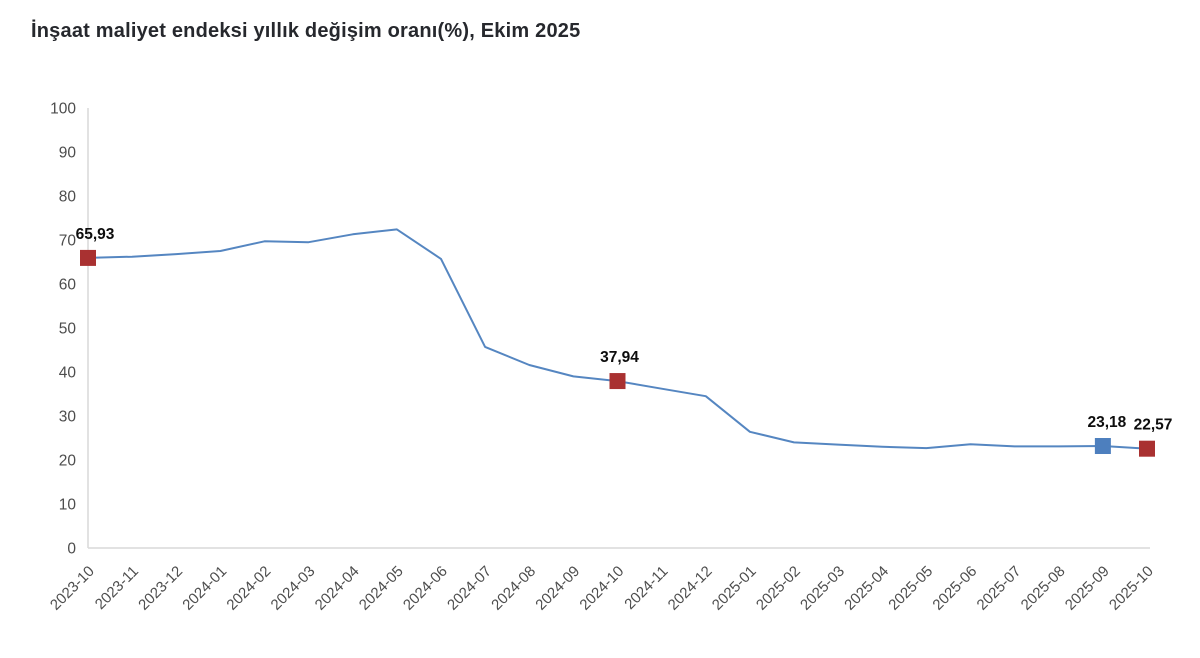  What do you see at coordinates (72, 588) in the screenshot?
I see `x-axis-label: 2023-10` at bounding box center [72, 588].